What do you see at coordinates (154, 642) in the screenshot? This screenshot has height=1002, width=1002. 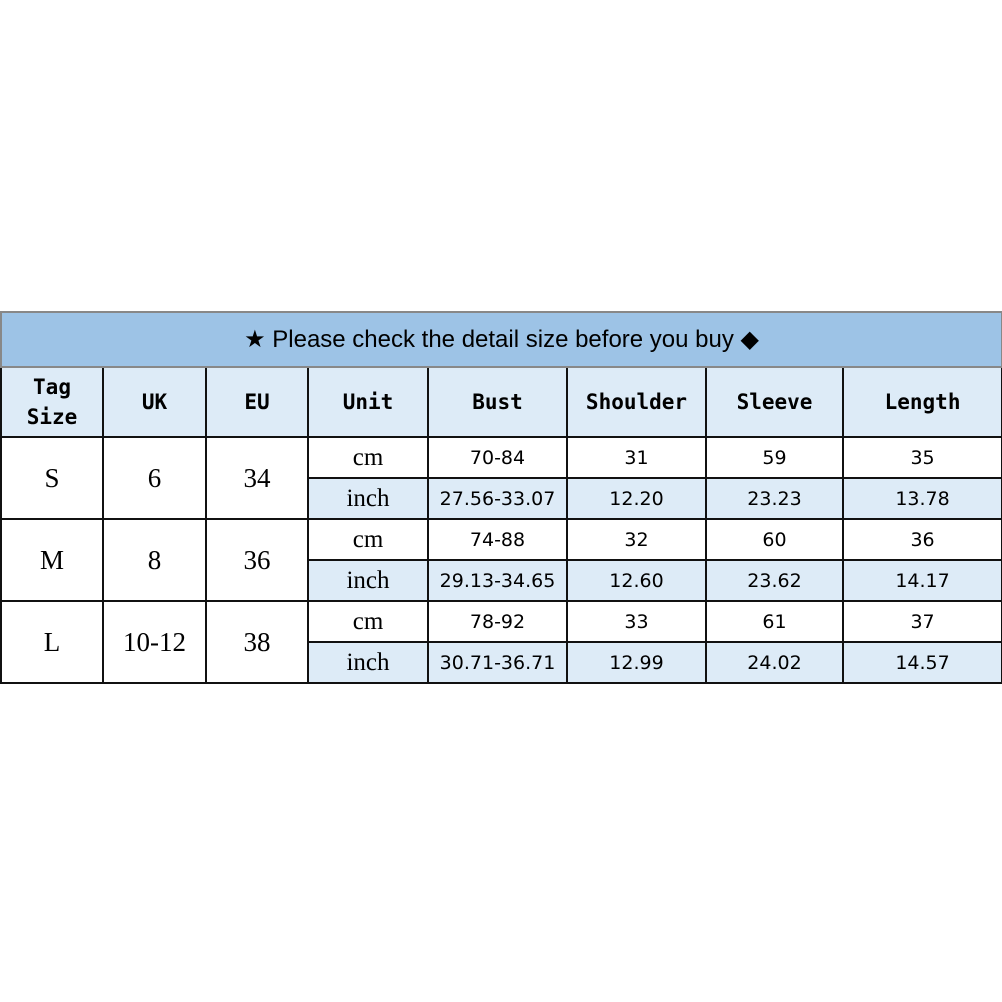 I see `uk-cell: 10-12` at bounding box center [154, 642].